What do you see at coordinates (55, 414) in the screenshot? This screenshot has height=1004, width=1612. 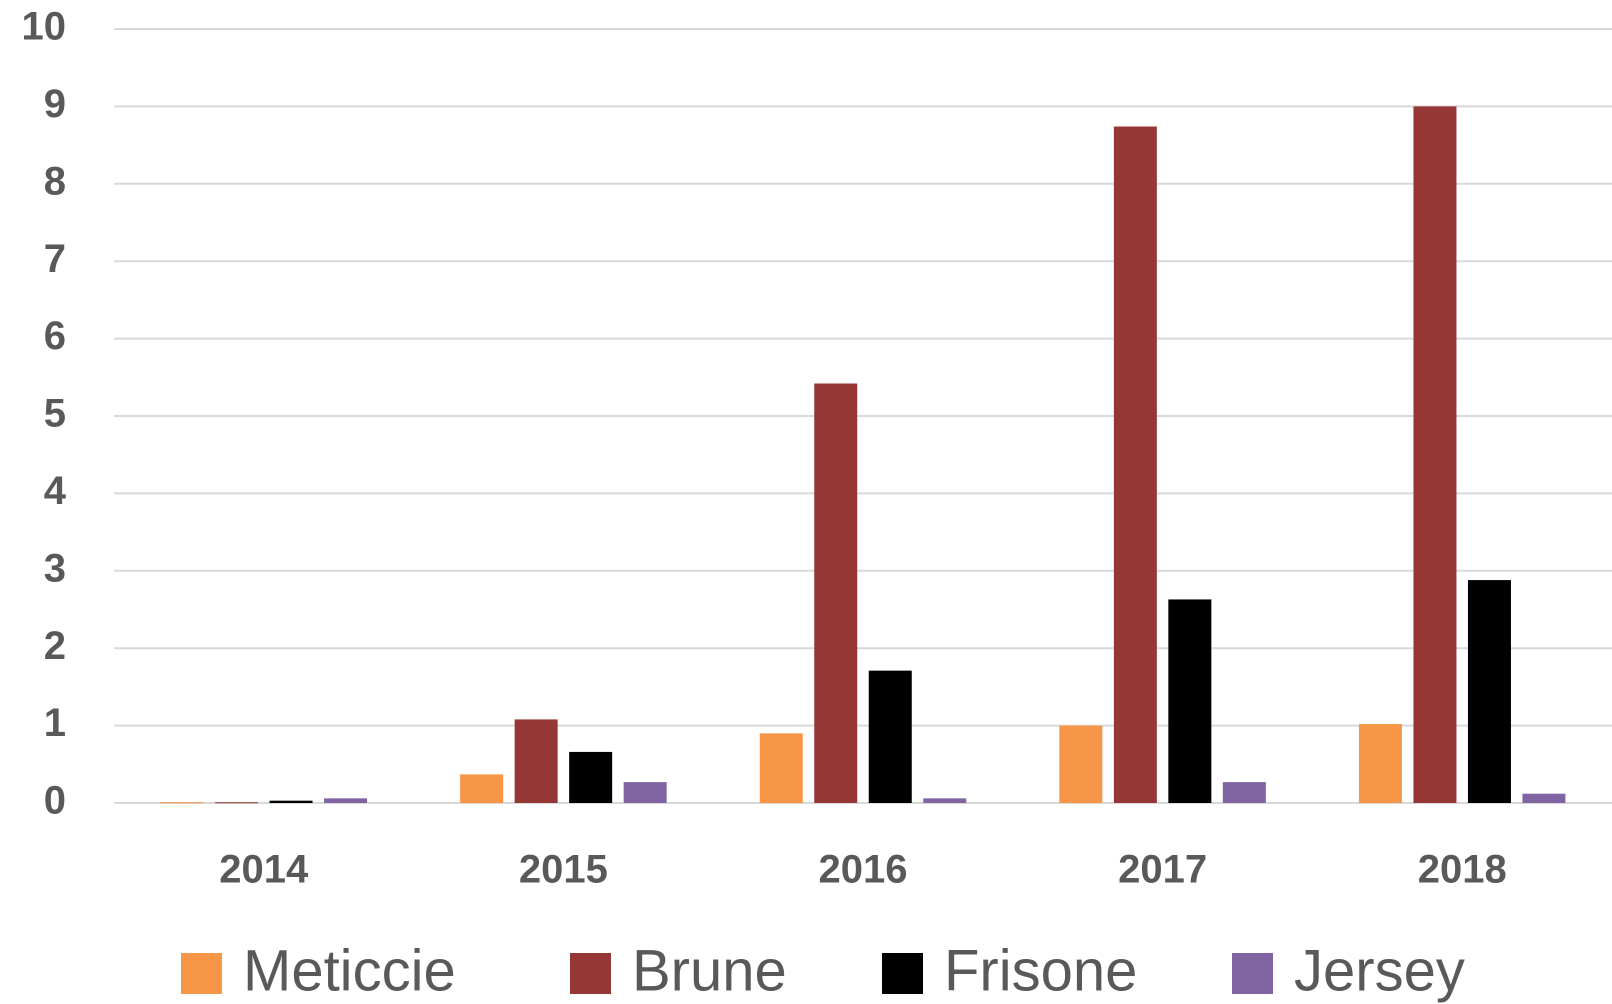 I see `y-tick-label: 5` at bounding box center [55, 414].